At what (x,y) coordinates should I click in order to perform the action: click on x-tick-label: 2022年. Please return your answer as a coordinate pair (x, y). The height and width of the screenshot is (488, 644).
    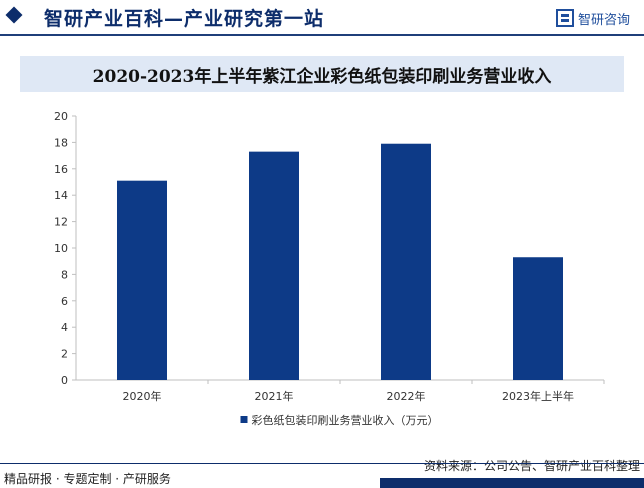
    Looking at the image, I should click on (406, 396).